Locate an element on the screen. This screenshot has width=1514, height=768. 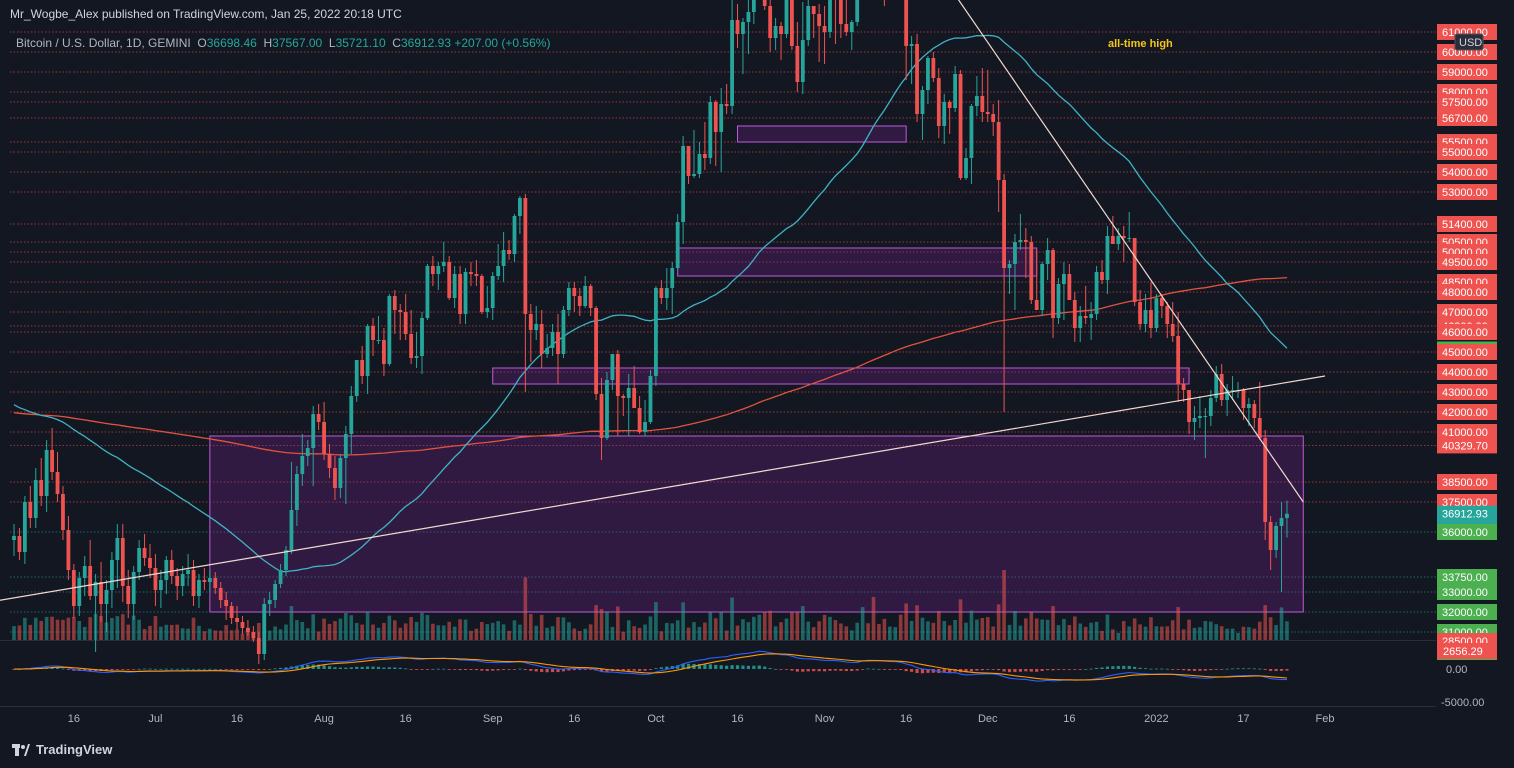
ath-annotation: all-time high is located at coordinates (1140, 44).